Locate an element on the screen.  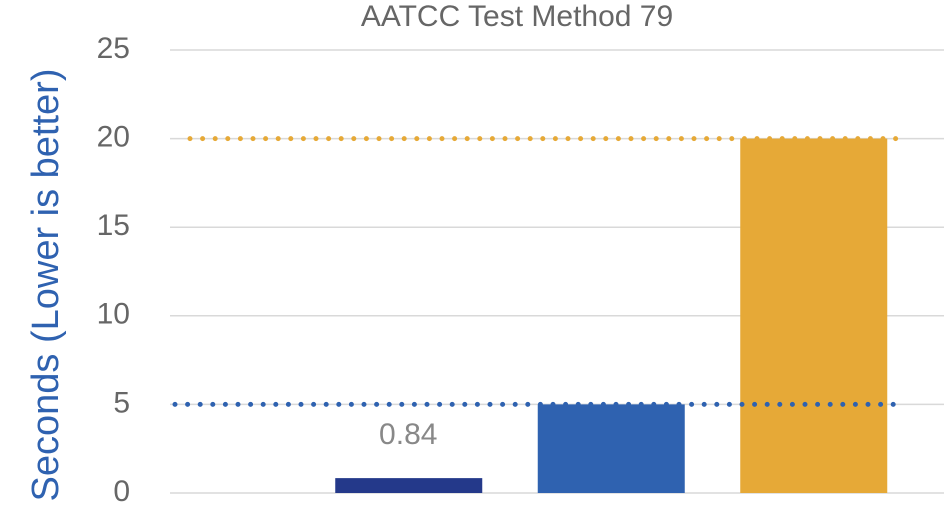
y-tick-label: 15 is located at coordinates (113, 225).